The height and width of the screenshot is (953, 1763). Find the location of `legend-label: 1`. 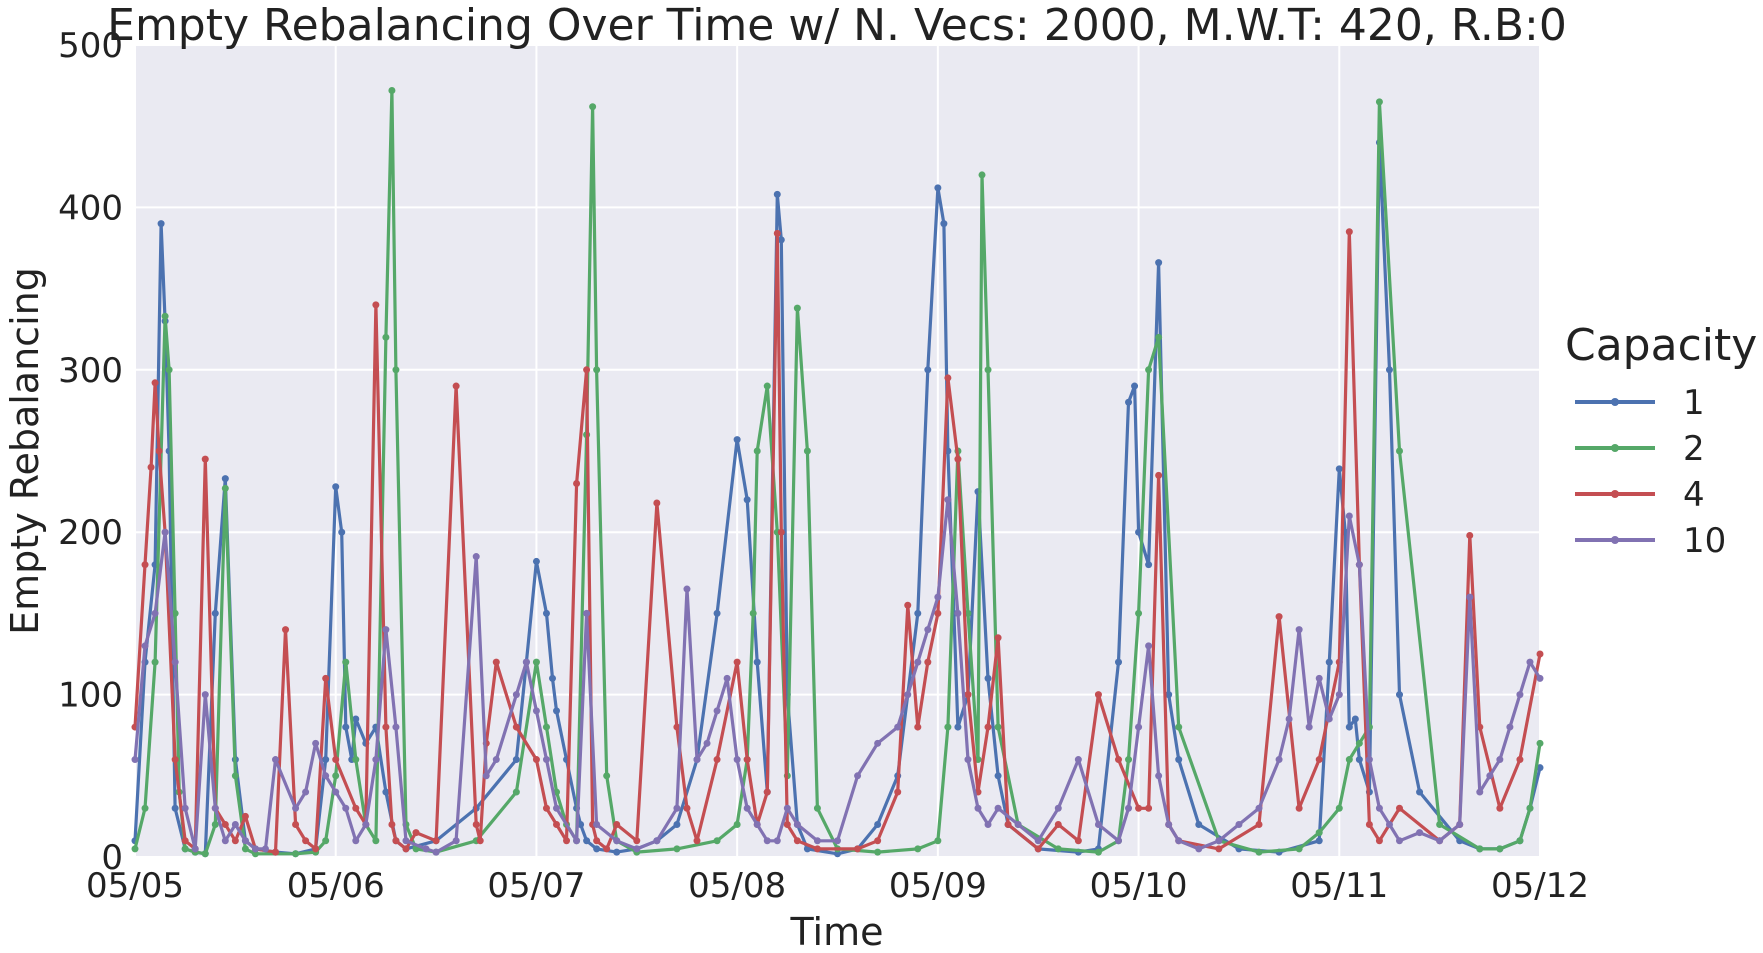

legend-label: 1 is located at coordinates (1694, 403).